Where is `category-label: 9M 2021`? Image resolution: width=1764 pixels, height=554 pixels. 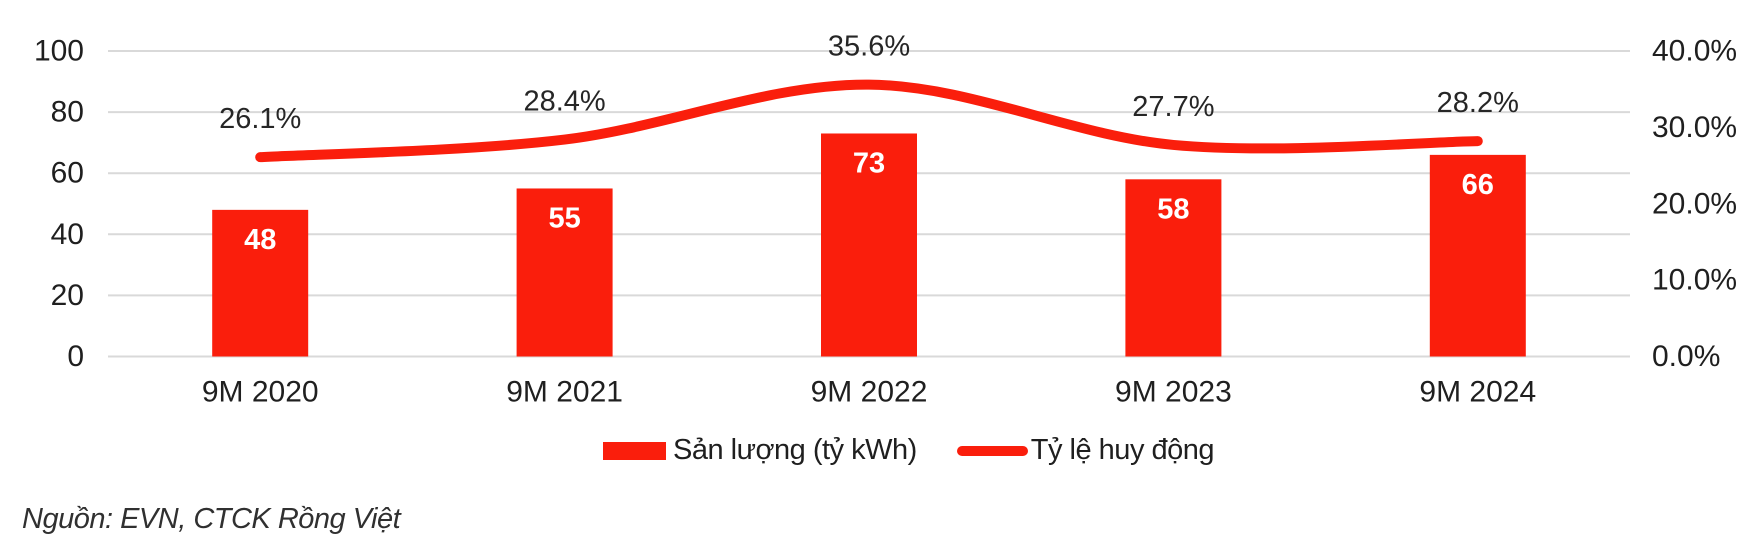 category-label: 9M 2021 is located at coordinates (564, 392).